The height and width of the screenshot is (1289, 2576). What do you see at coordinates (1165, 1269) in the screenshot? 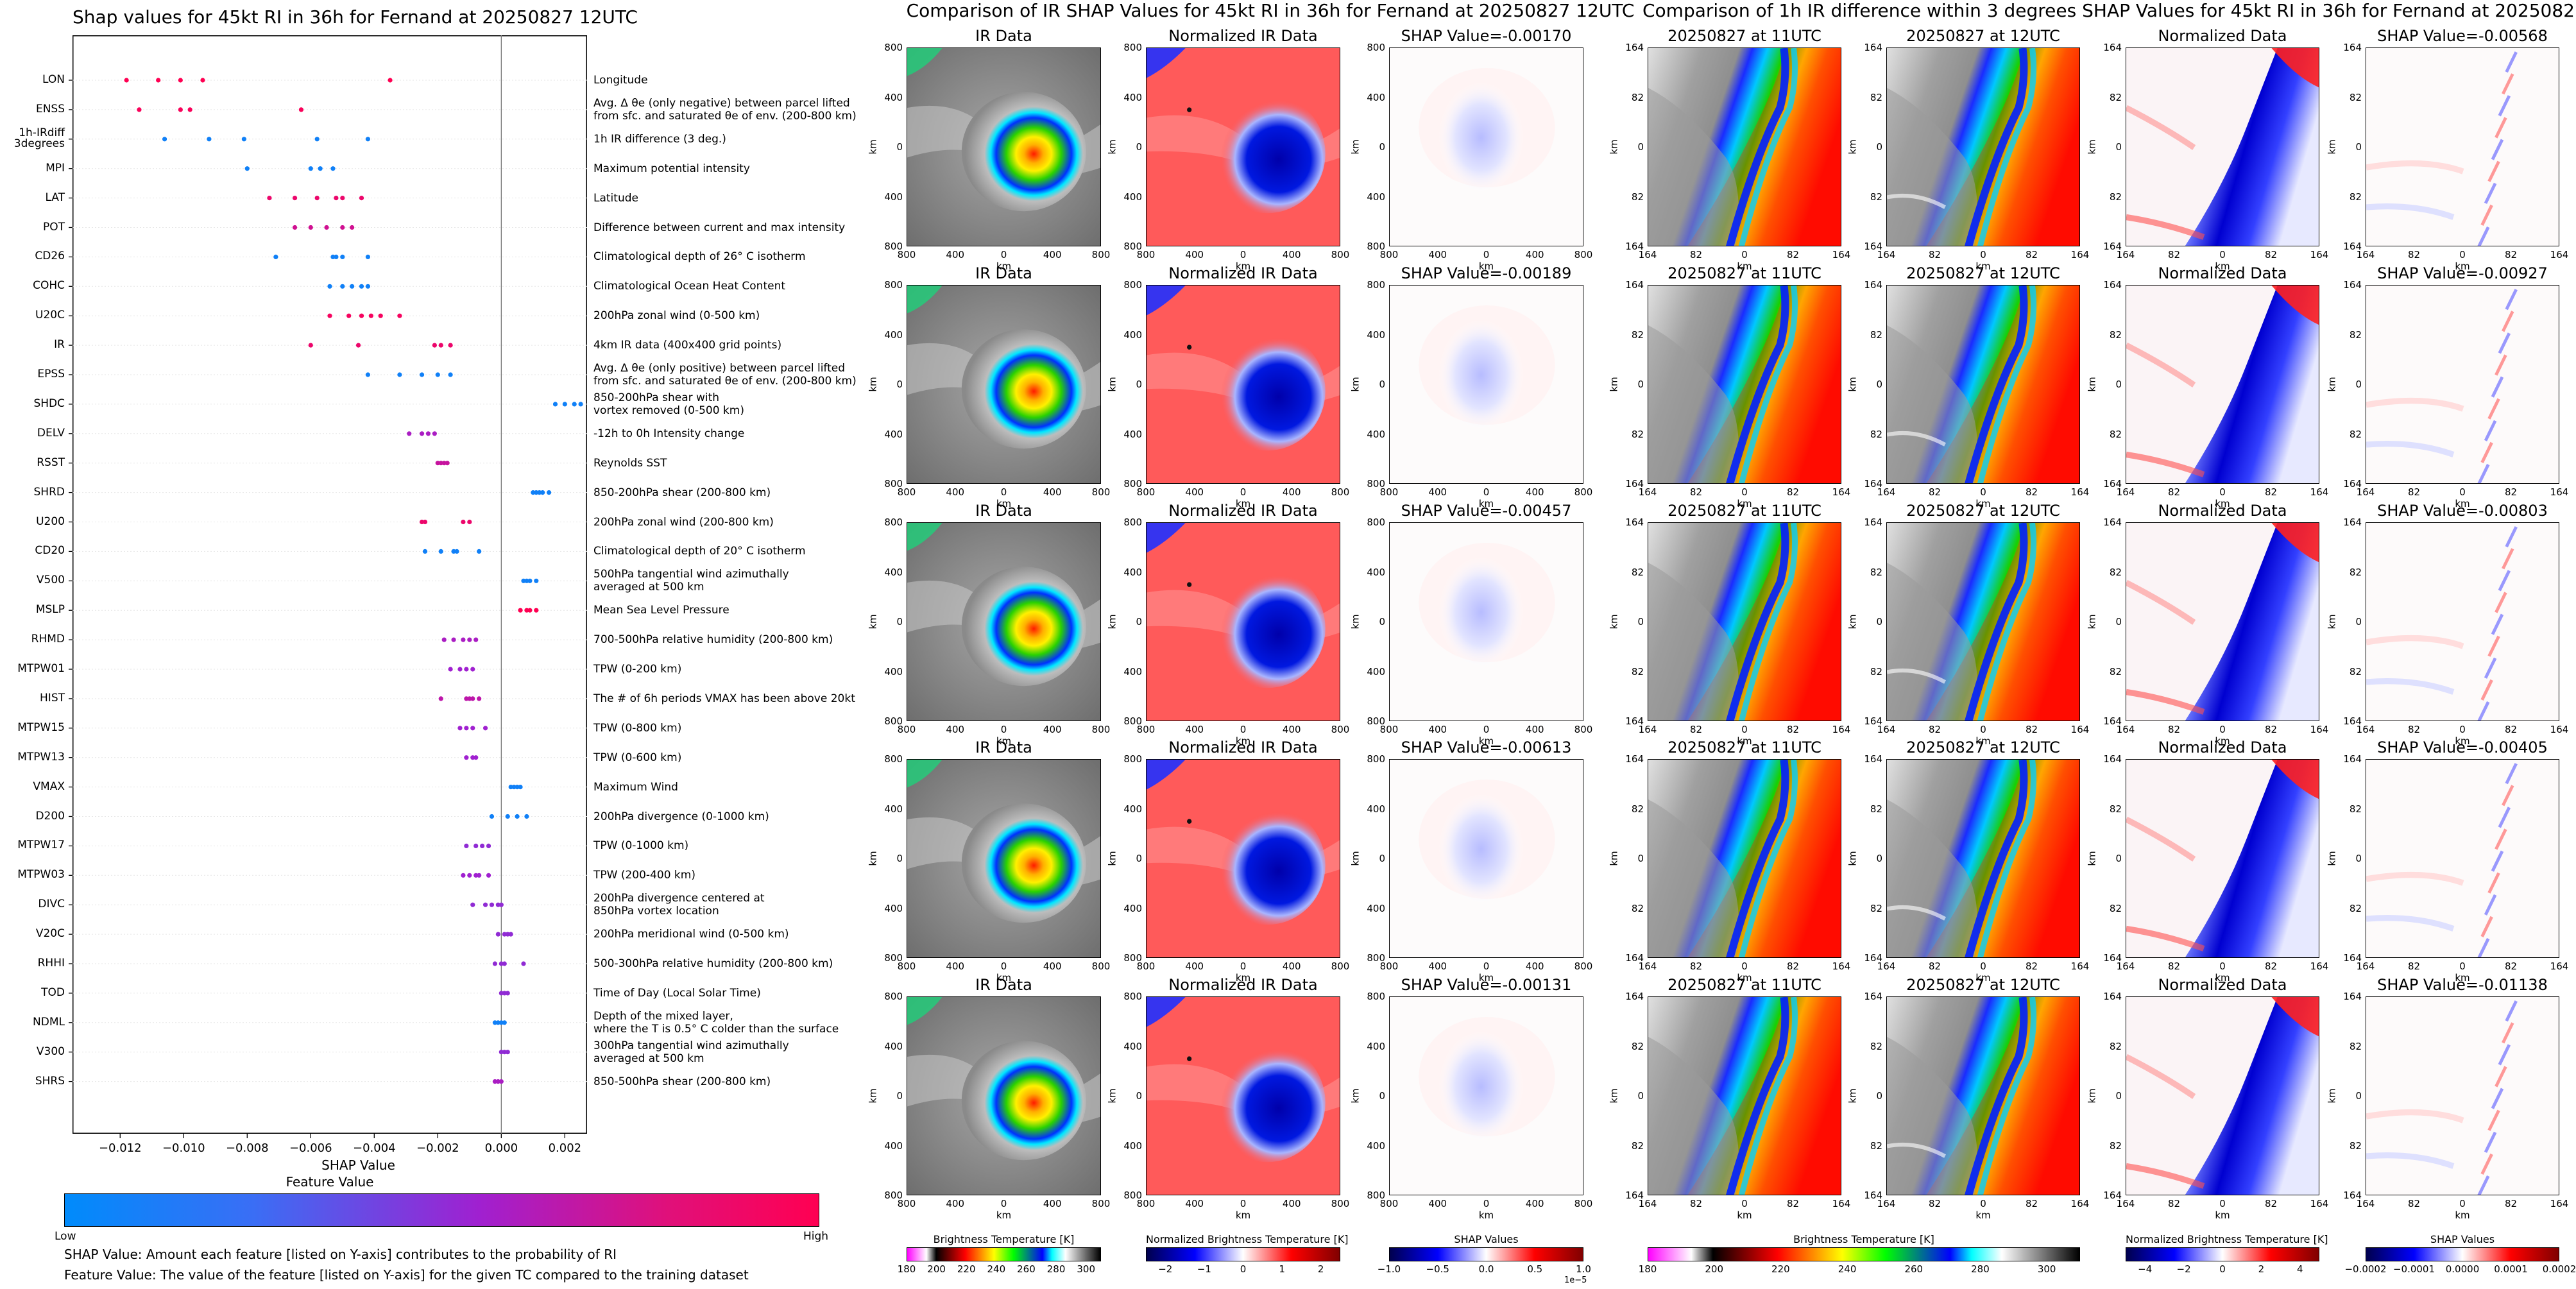
I see `colorbar-tick: −2` at bounding box center [1165, 1269].